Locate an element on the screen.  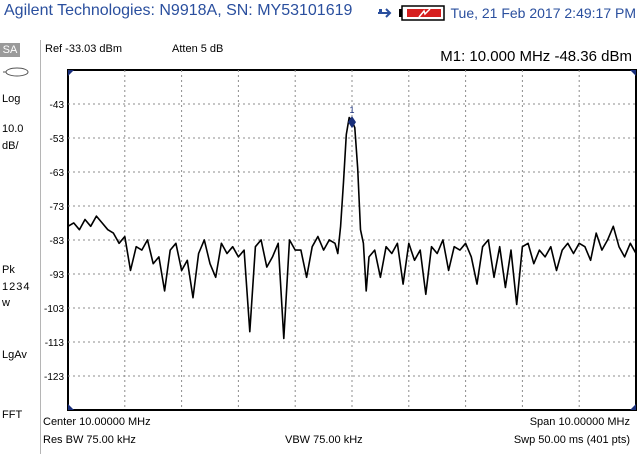
scale-value-label: 10.0 is located at coordinates (13, 129).